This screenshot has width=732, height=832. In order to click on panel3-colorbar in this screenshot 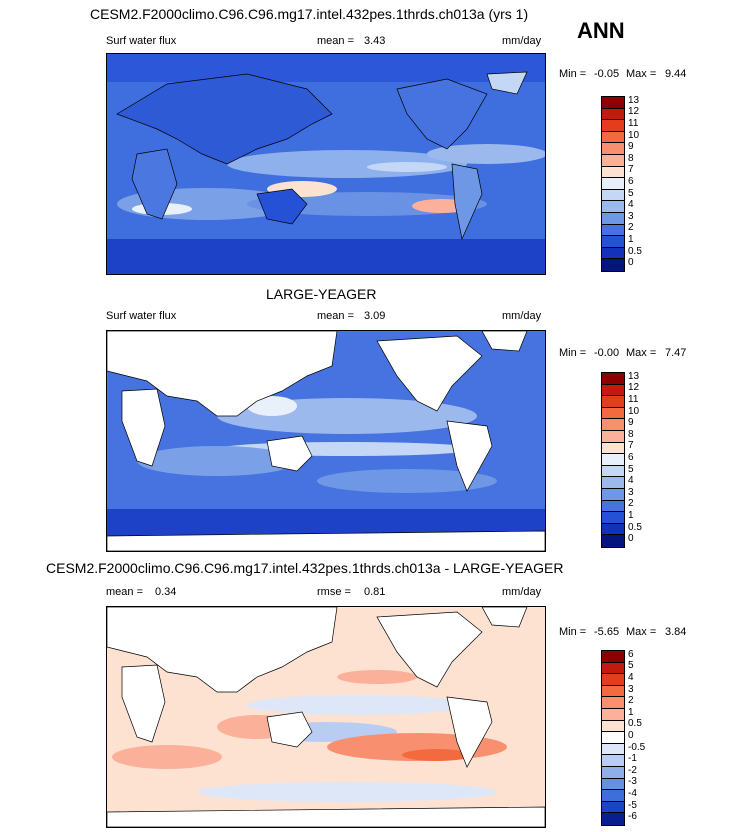, I will do `click(613, 738)`.